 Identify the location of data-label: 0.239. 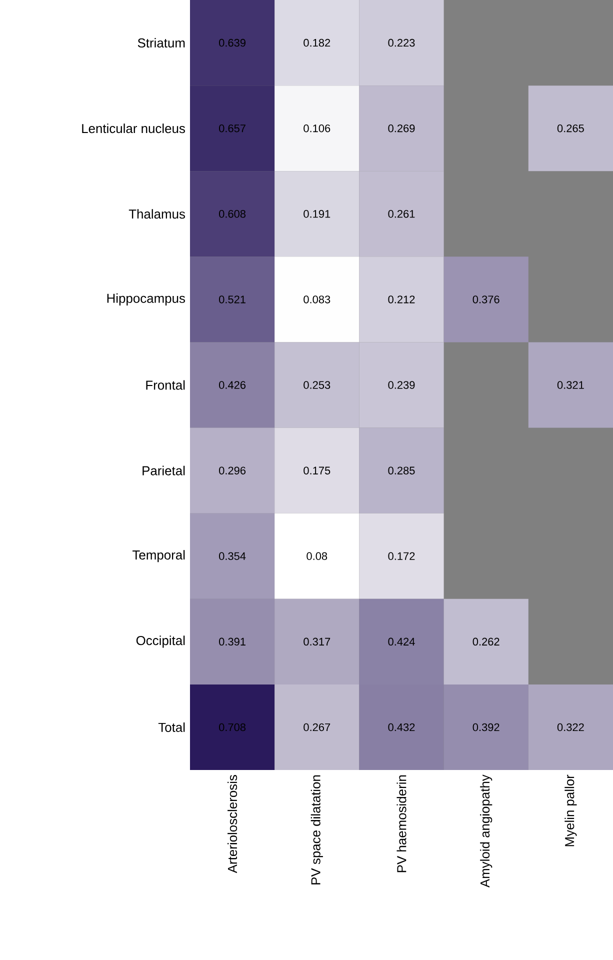
(401, 385).